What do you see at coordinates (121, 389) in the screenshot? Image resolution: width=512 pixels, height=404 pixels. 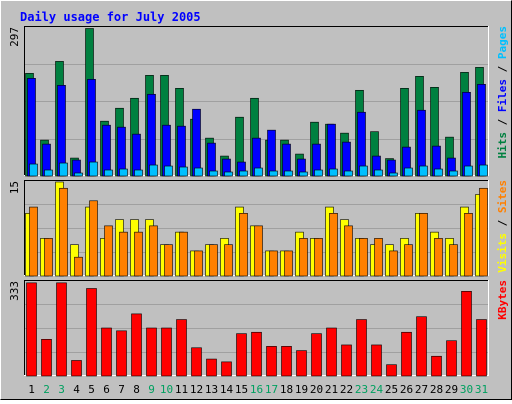 I see `day-label: 7` at bounding box center [121, 389].